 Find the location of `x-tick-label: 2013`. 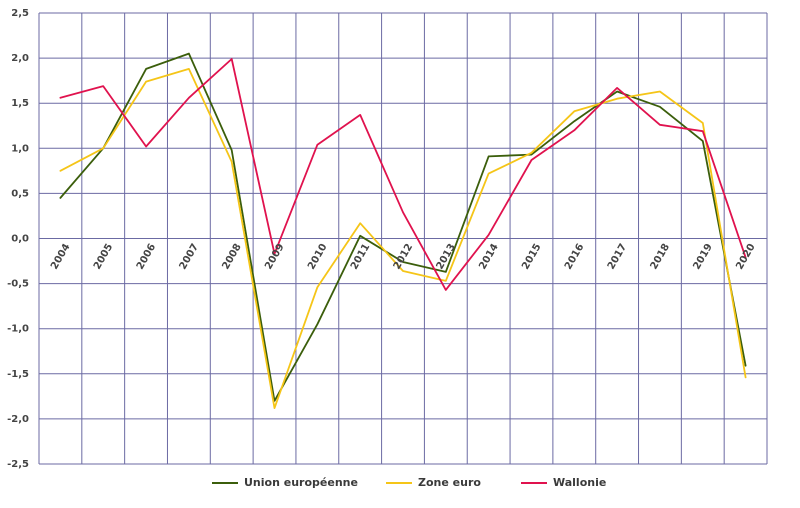

x-tick-label: 2013 is located at coordinates (446, 257).